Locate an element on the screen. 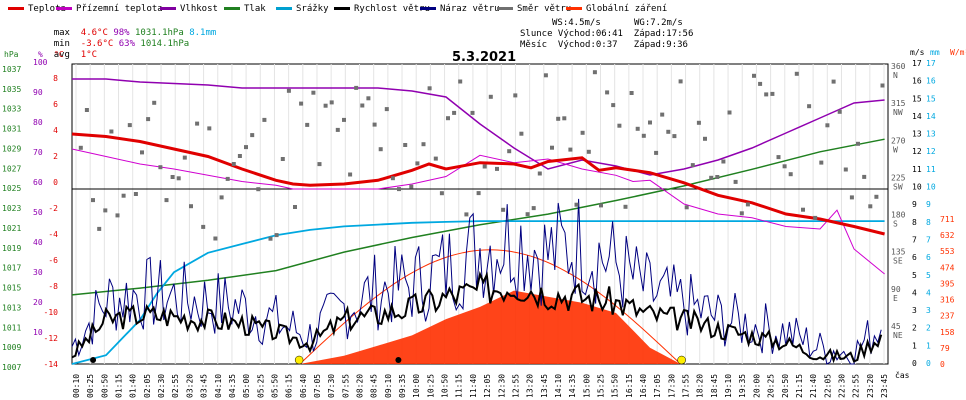 The height and width of the screenshot is (400, 966). humidity-tick: 100 is located at coordinates (40, 62).